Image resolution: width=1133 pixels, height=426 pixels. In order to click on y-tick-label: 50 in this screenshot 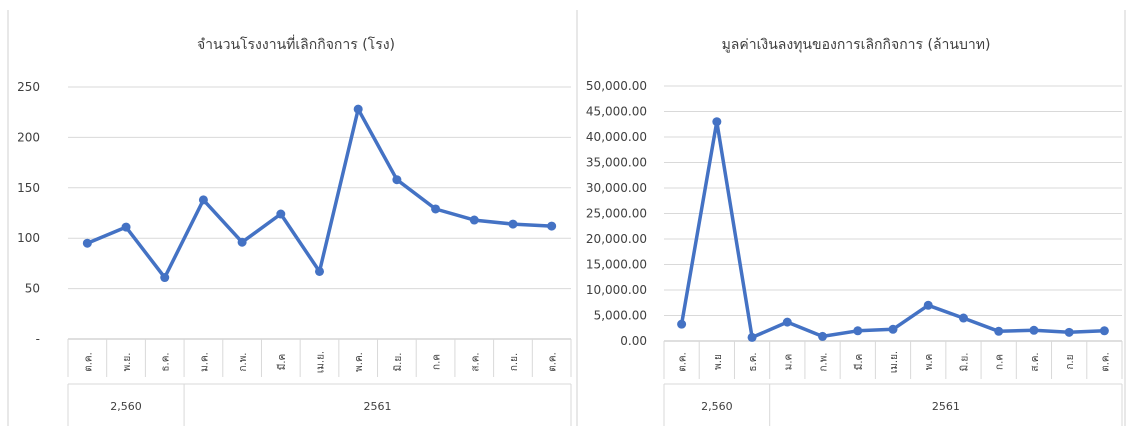, I will do `click(32, 289)`.